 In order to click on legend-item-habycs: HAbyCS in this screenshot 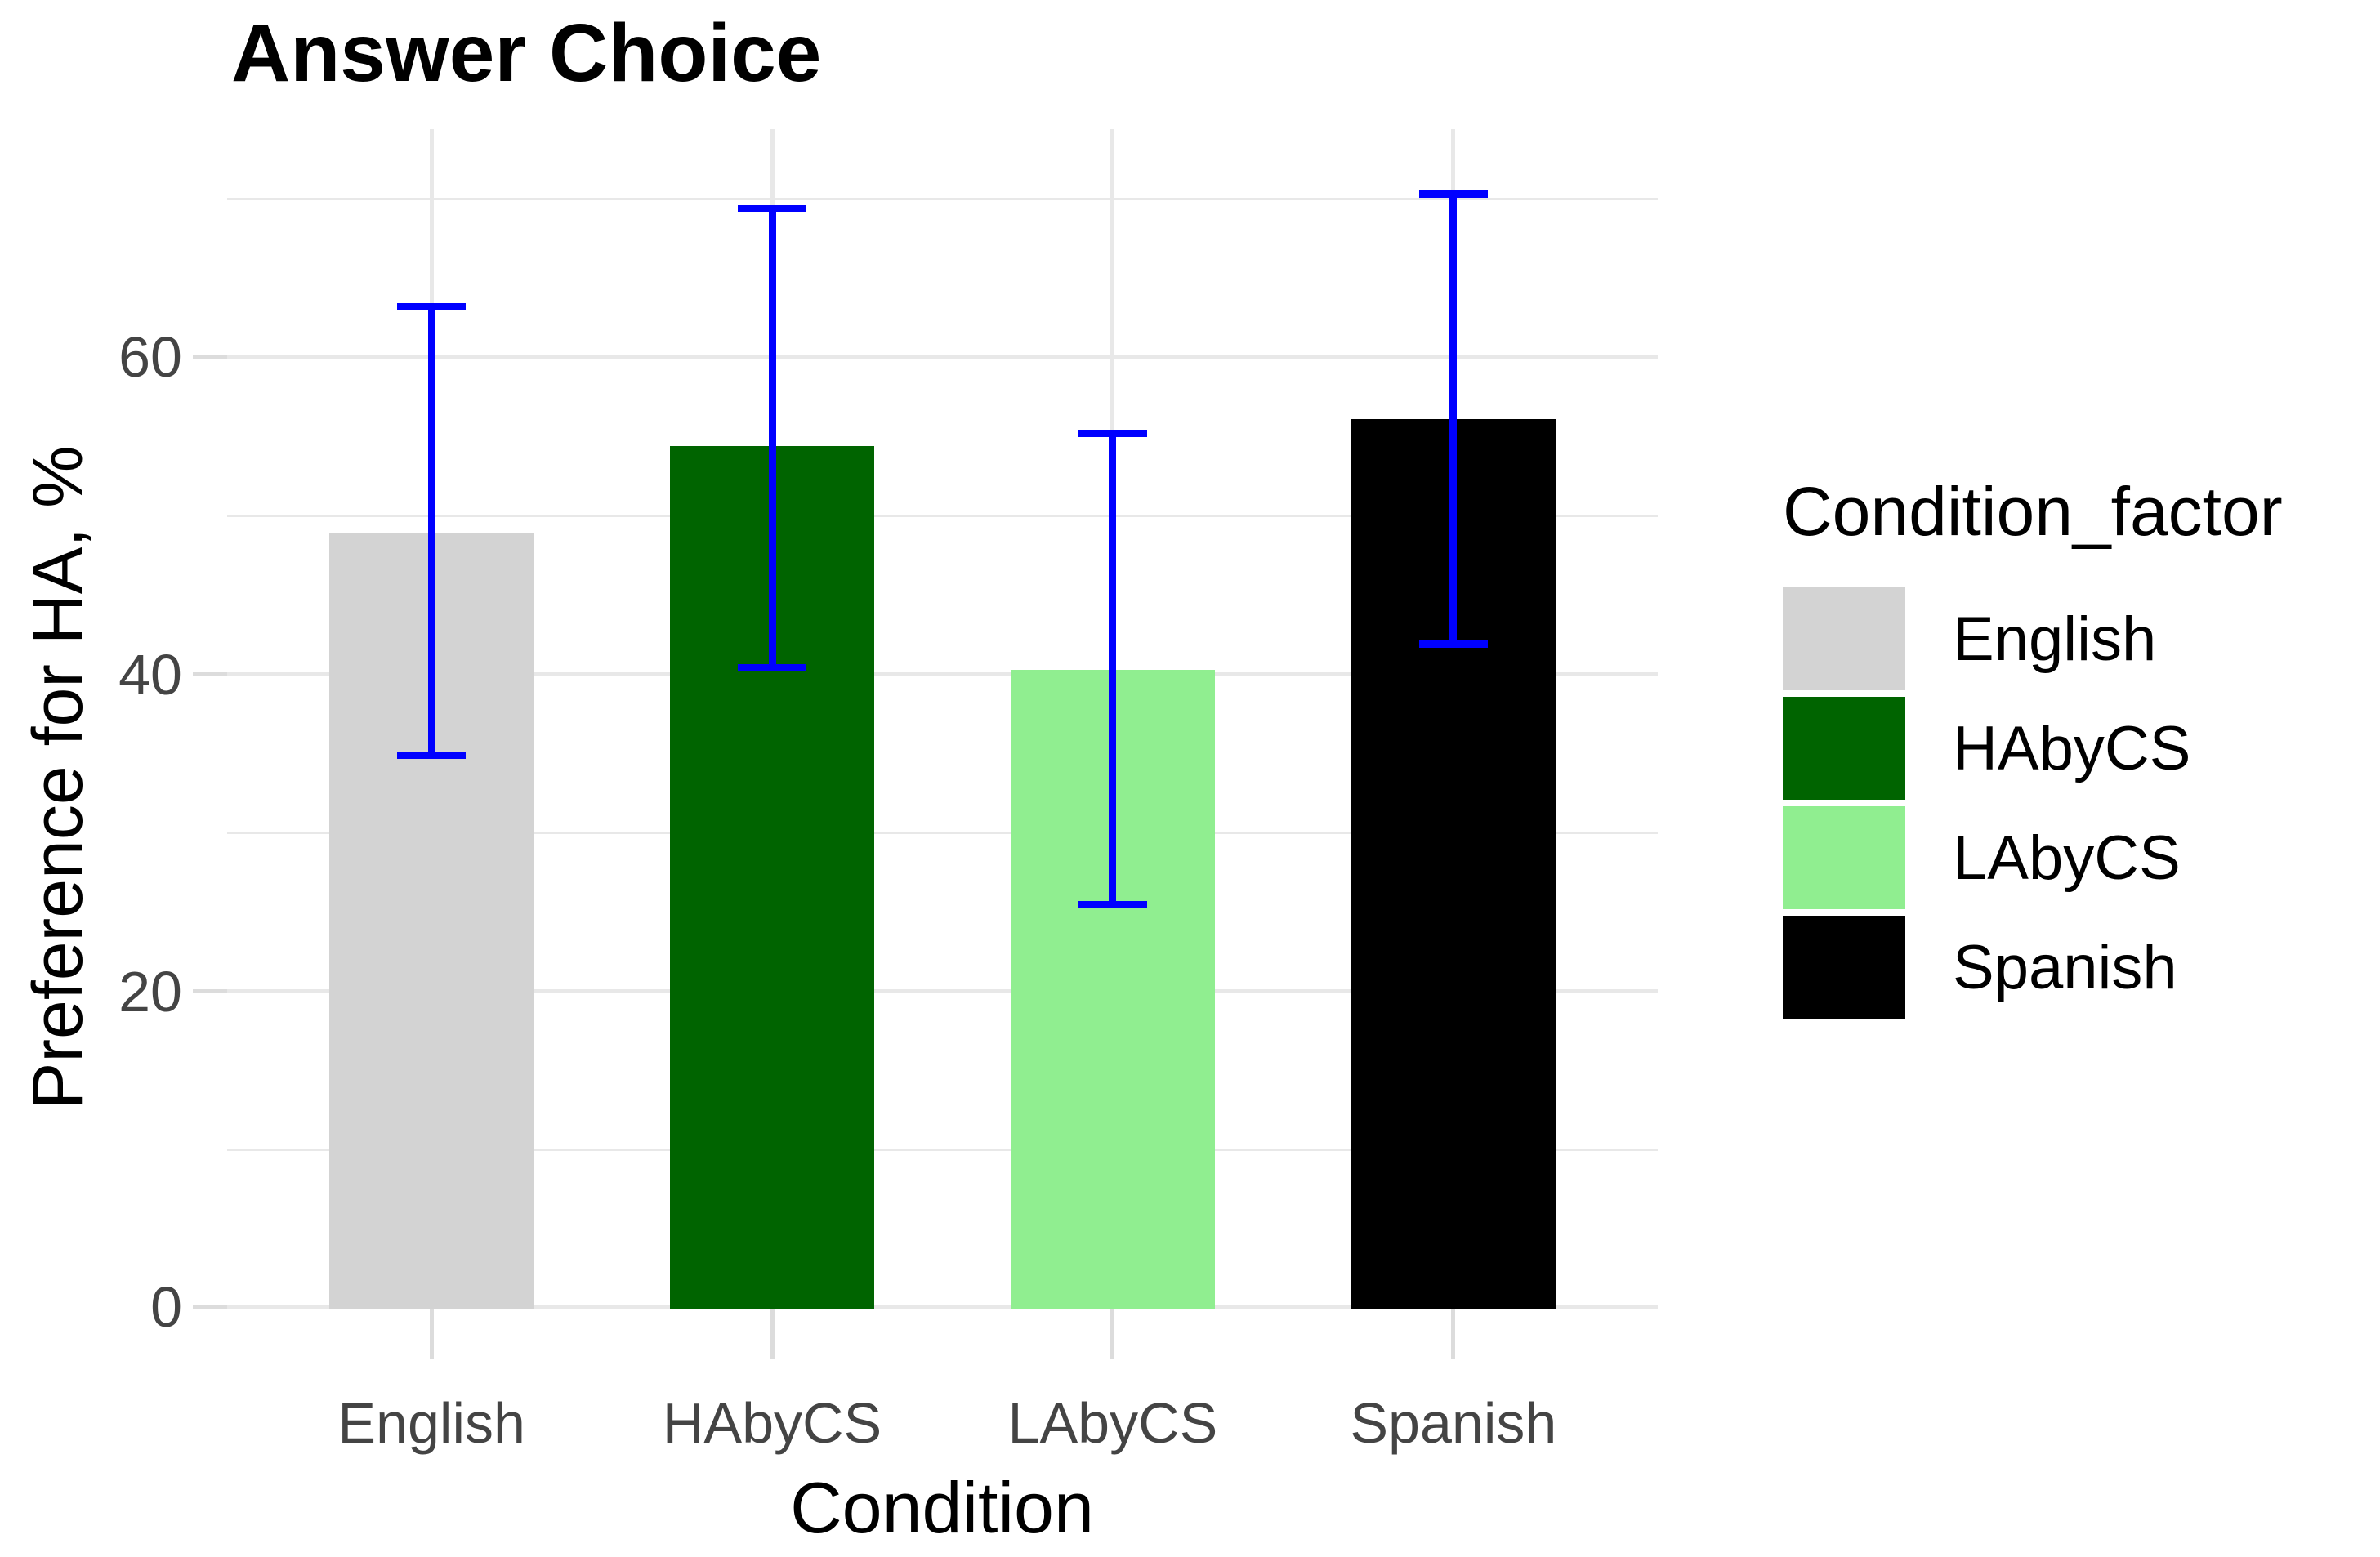, I will do `click(2081, 748)`.